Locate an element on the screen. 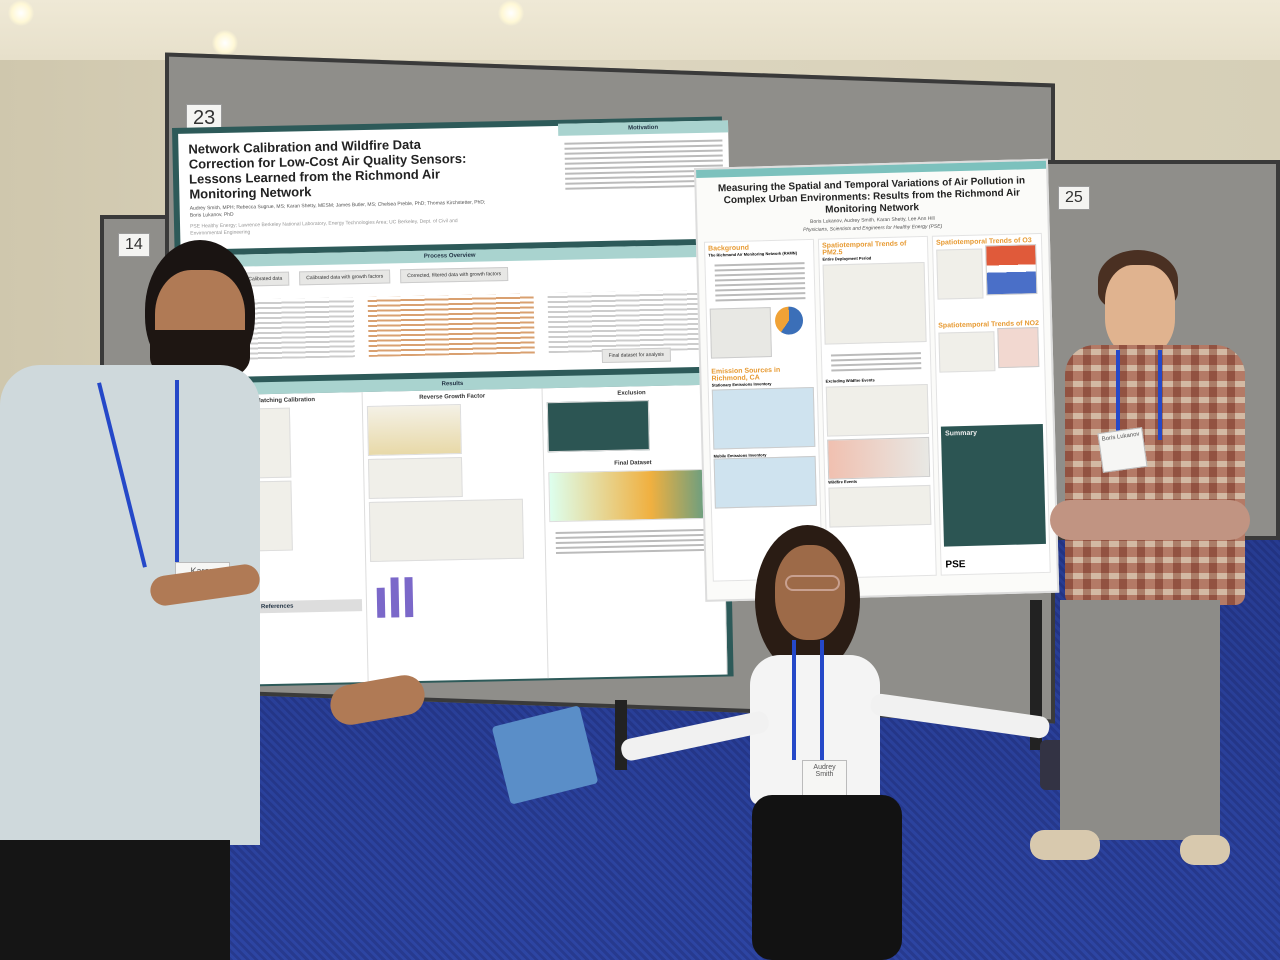  board-number: 14 is located at coordinates (134, 245).